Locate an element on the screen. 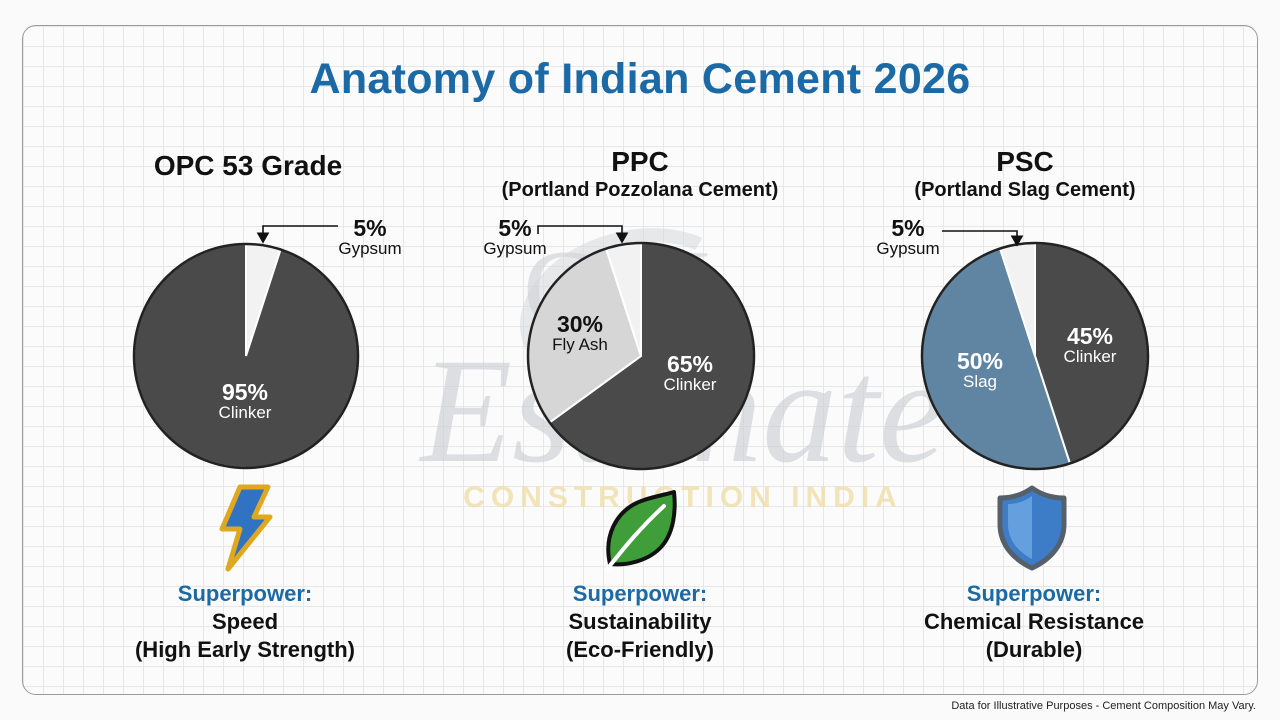 The height and width of the screenshot is (720, 1280). opc-header: OPC 53 Grade is located at coordinates (248, 166).